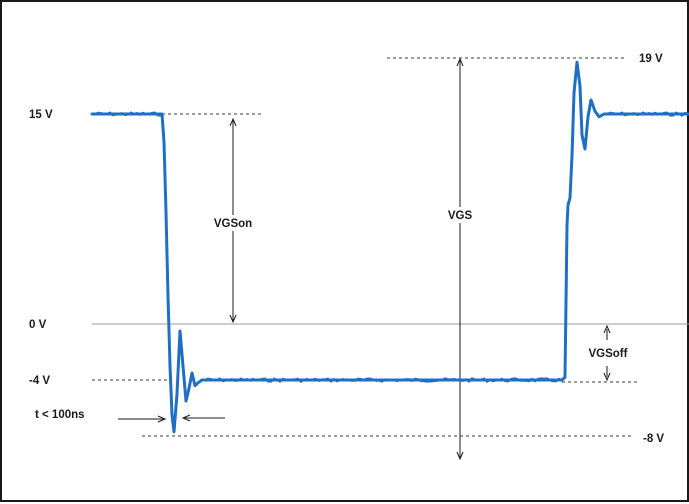 This screenshot has height=504, width=689. I want to click on vgson-arrow-head-bottom, so click(233, 319).